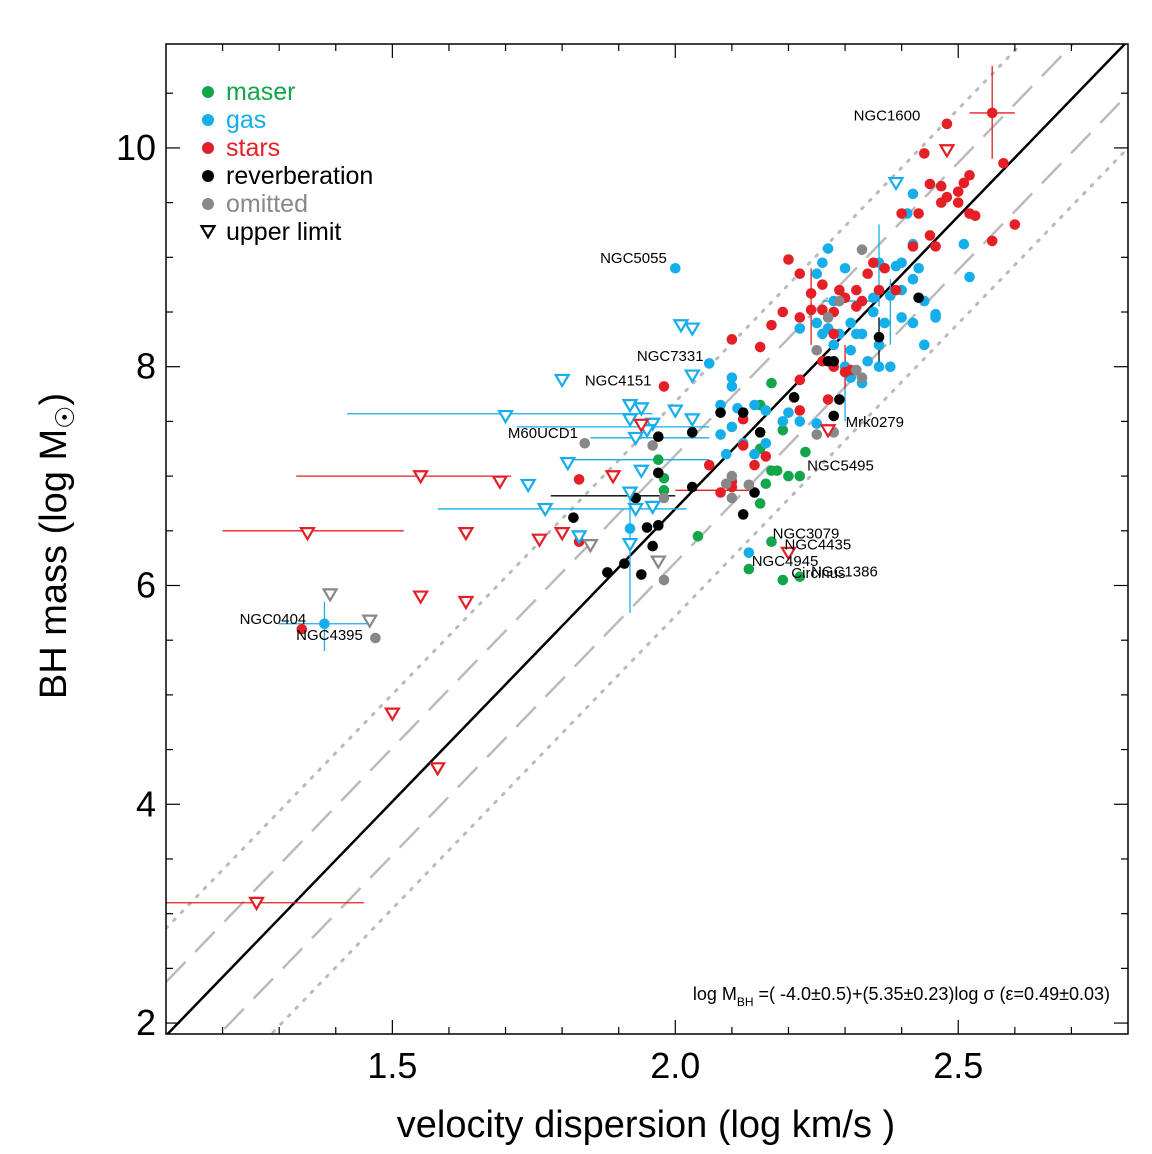 This screenshot has height=1154, width=1152. Describe the element at coordinates (56, 546) in the screenshot. I see `y-axis-title: BH mass (log M☉)` at that location.